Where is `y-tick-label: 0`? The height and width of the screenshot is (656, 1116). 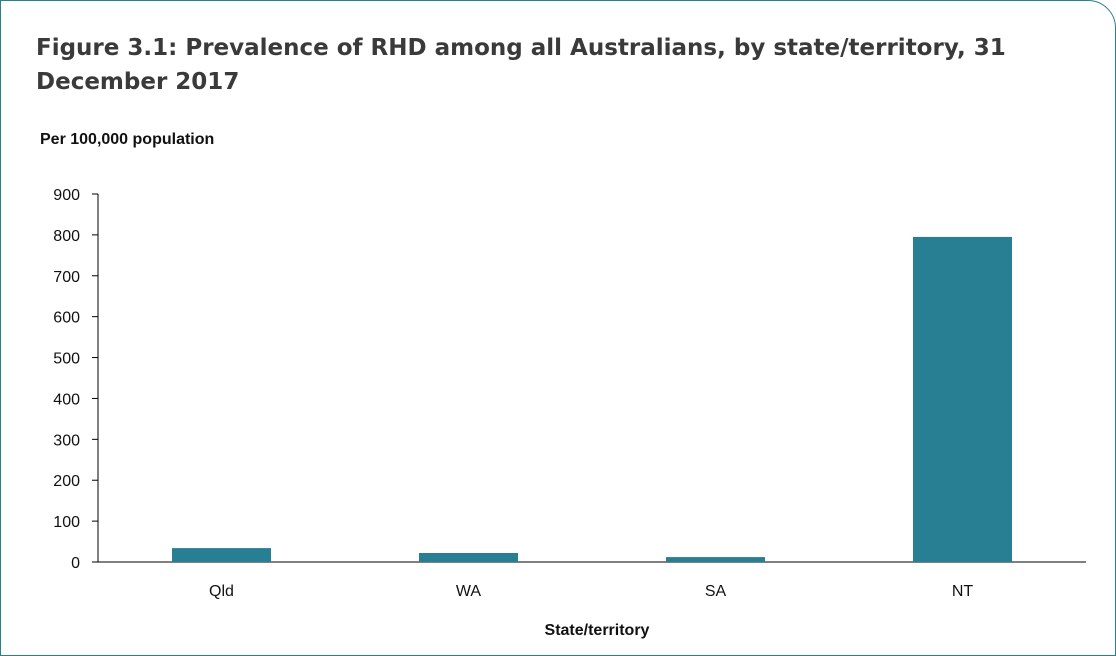 y-tick-label: 0 is located at coordinates (75, 563).